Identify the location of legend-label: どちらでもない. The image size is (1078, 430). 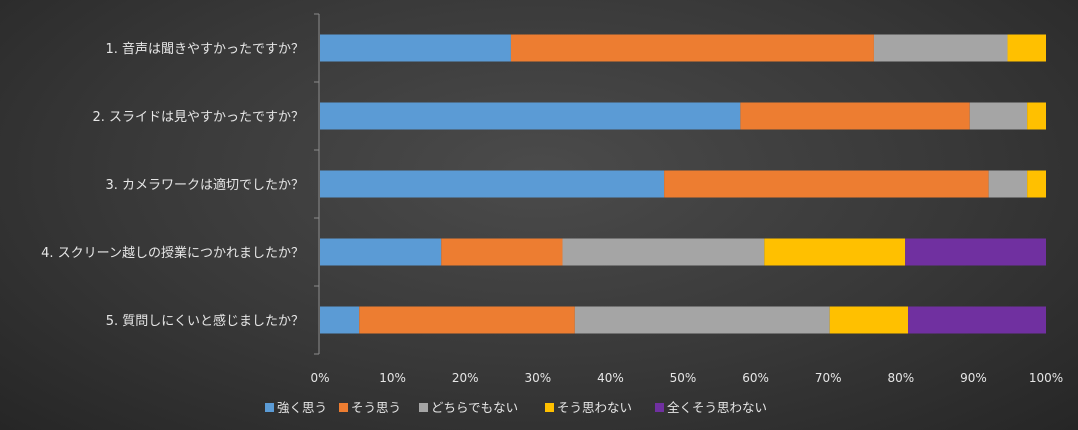
(474, 407).